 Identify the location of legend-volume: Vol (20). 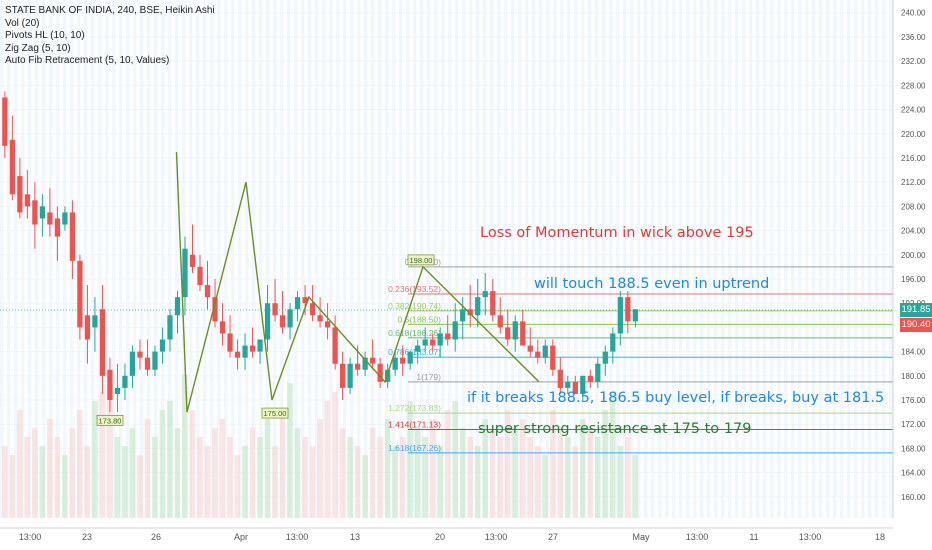
(22, 23).